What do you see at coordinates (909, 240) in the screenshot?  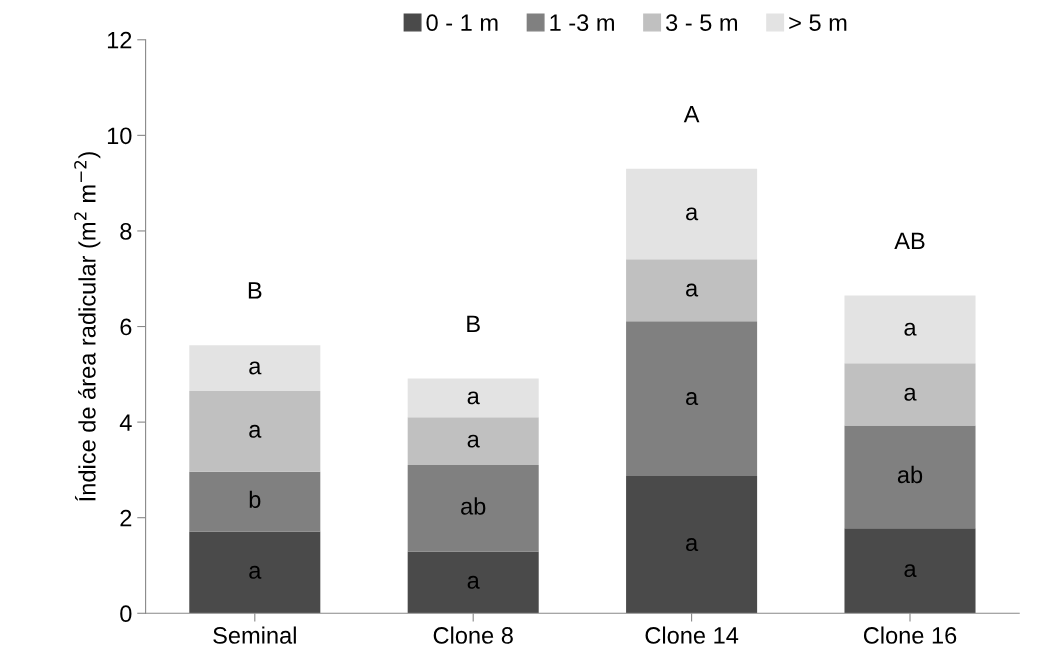 I see `annotation: AB` at bounding box center [909, 240].